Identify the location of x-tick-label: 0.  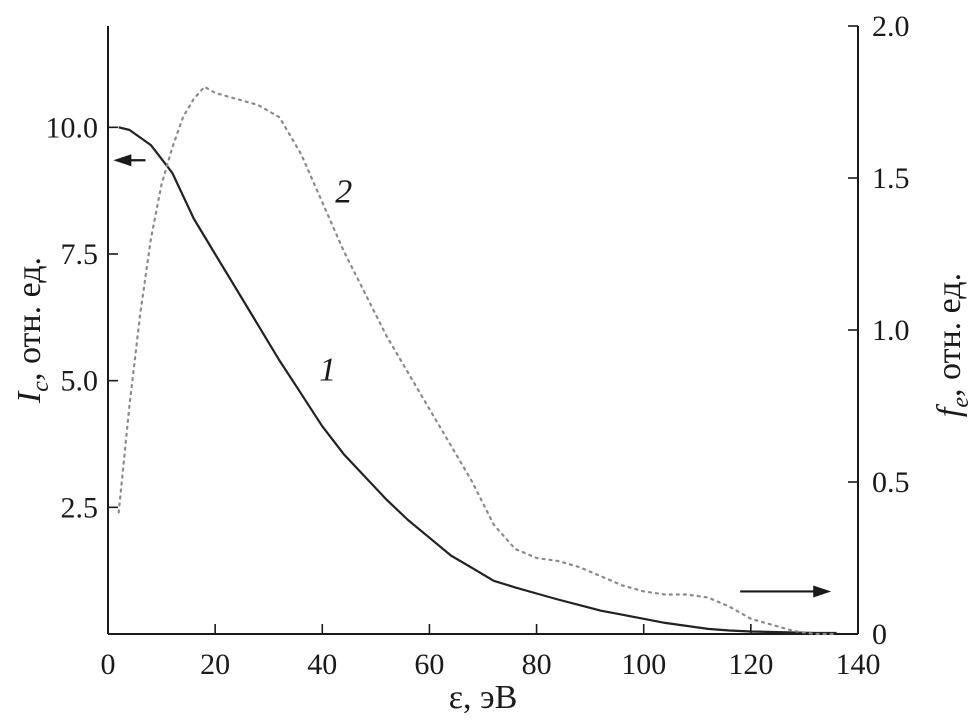
(108, 664).